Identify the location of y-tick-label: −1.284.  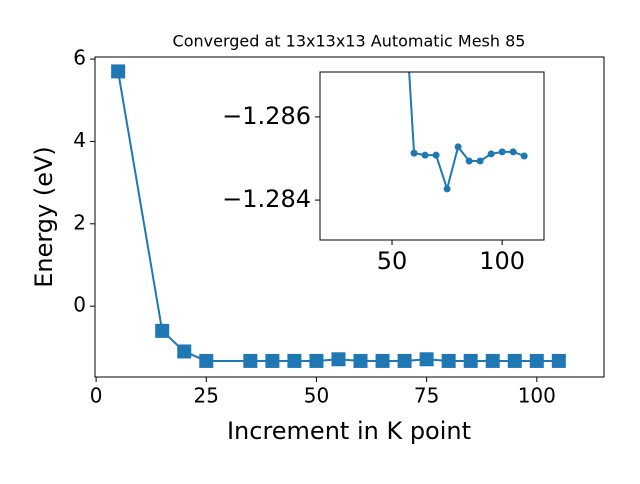
(266, 199).